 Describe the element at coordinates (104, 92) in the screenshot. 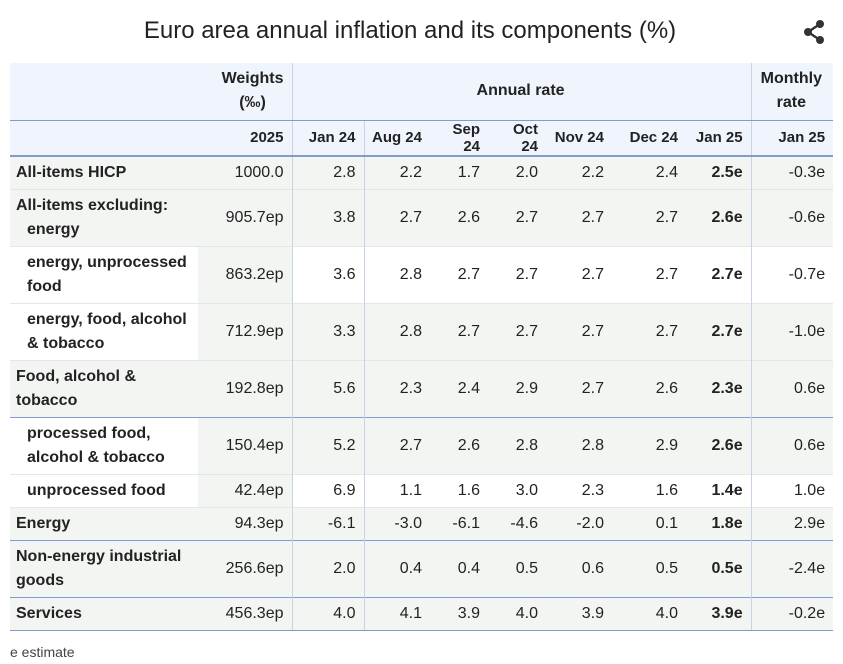

I see `header-stub` at that location.